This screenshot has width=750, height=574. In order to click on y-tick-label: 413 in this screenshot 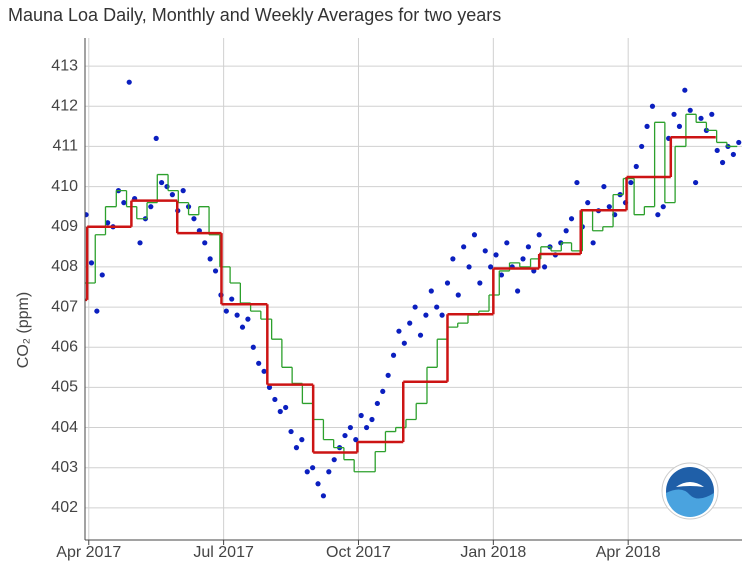, I will do `click(64, 65)`.